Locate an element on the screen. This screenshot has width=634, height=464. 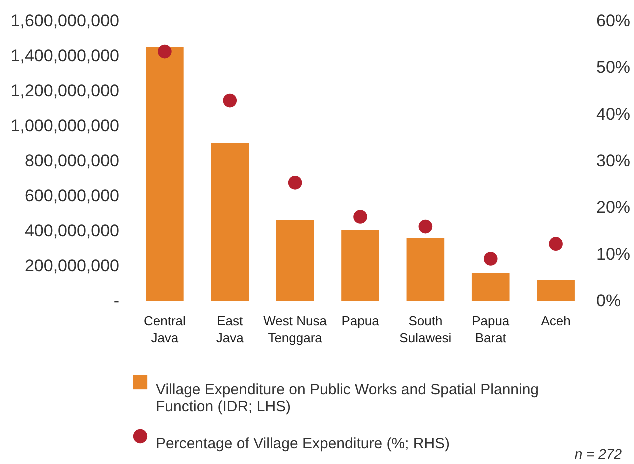
y-tick-label: - is located at coordinates (117, 301).